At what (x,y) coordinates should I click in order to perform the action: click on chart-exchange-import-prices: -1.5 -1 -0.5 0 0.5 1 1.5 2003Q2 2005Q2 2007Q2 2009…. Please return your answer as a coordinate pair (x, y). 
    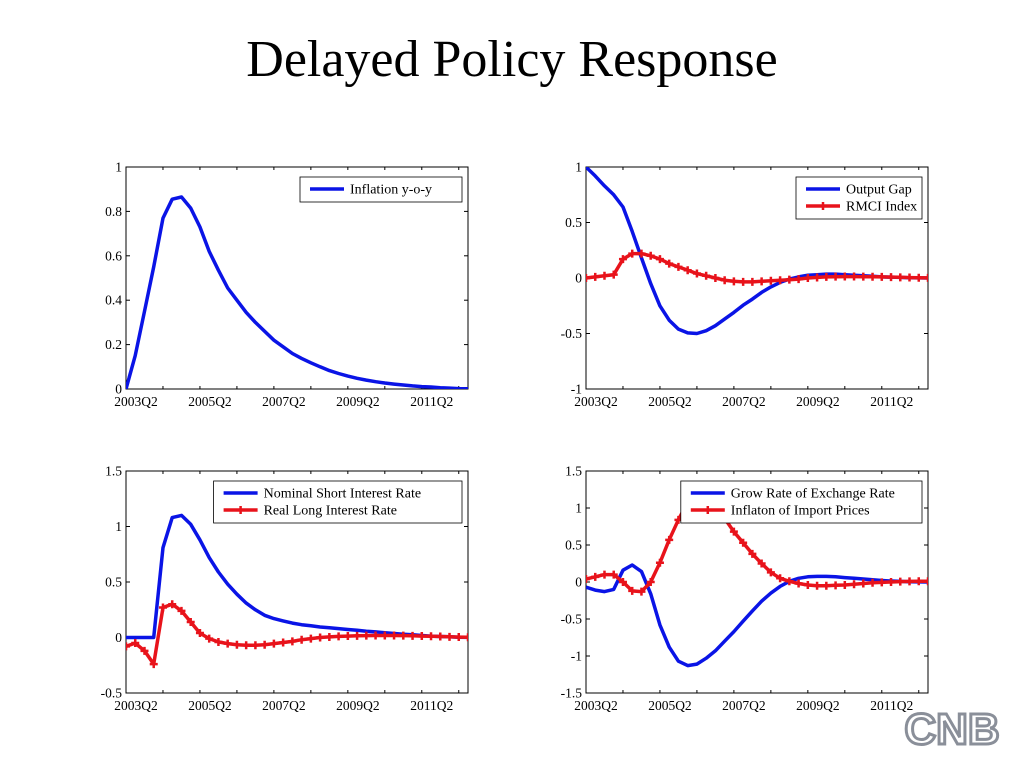
    Looking at the image, I should click on (745, 588).